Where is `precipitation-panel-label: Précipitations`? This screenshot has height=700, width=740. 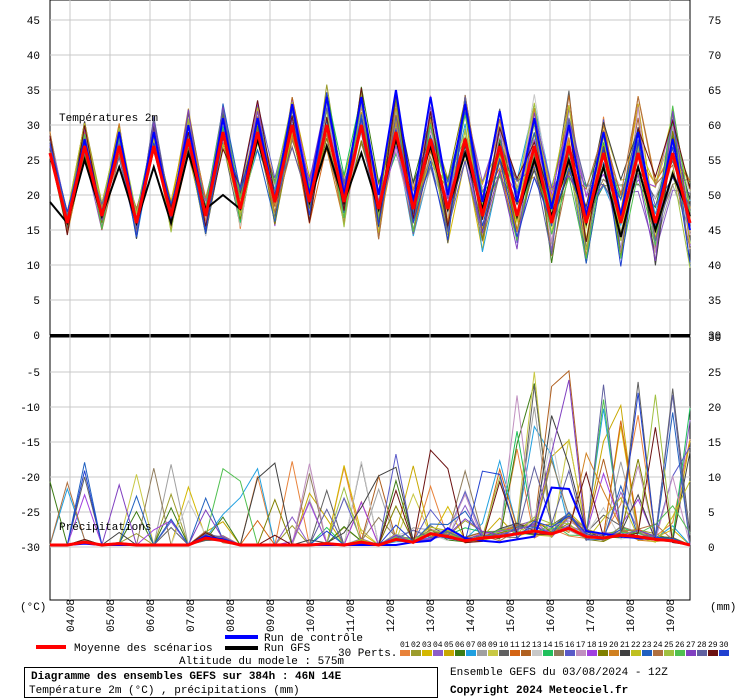
precipitation-panel-label: Précipitations is located at coordinates (105, 528).